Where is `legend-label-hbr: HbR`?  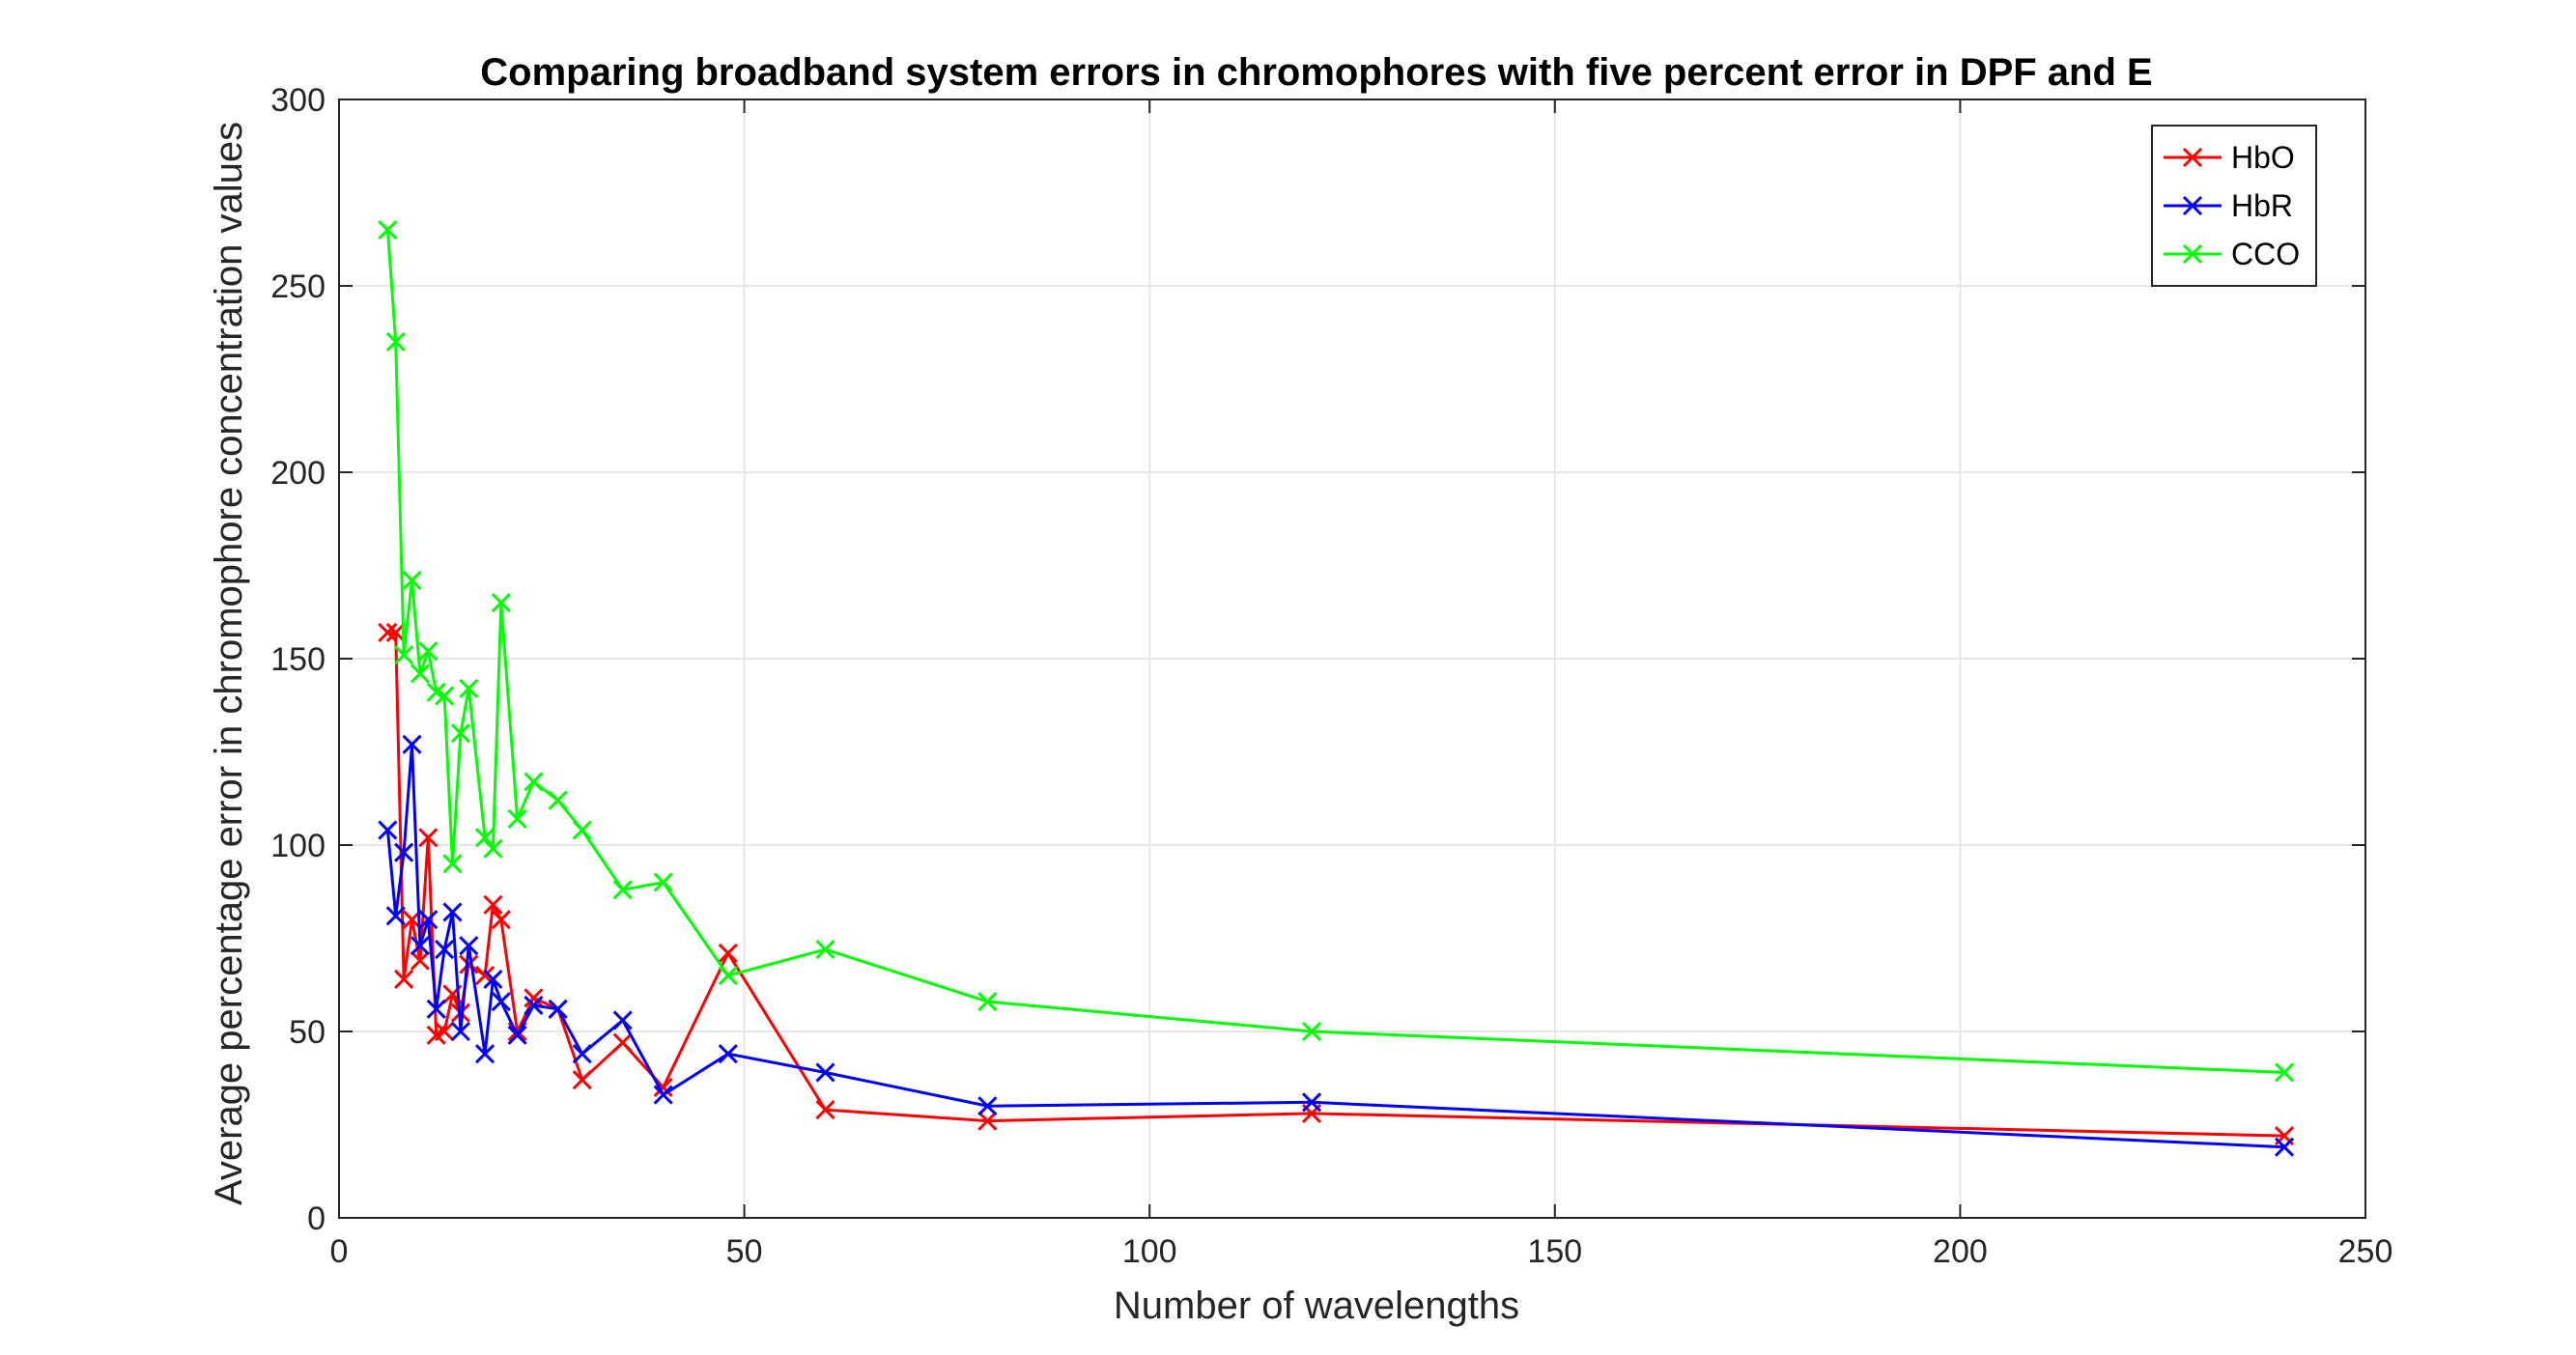 legend-label-hbr: HbR is located at coordinates (2262, 205).